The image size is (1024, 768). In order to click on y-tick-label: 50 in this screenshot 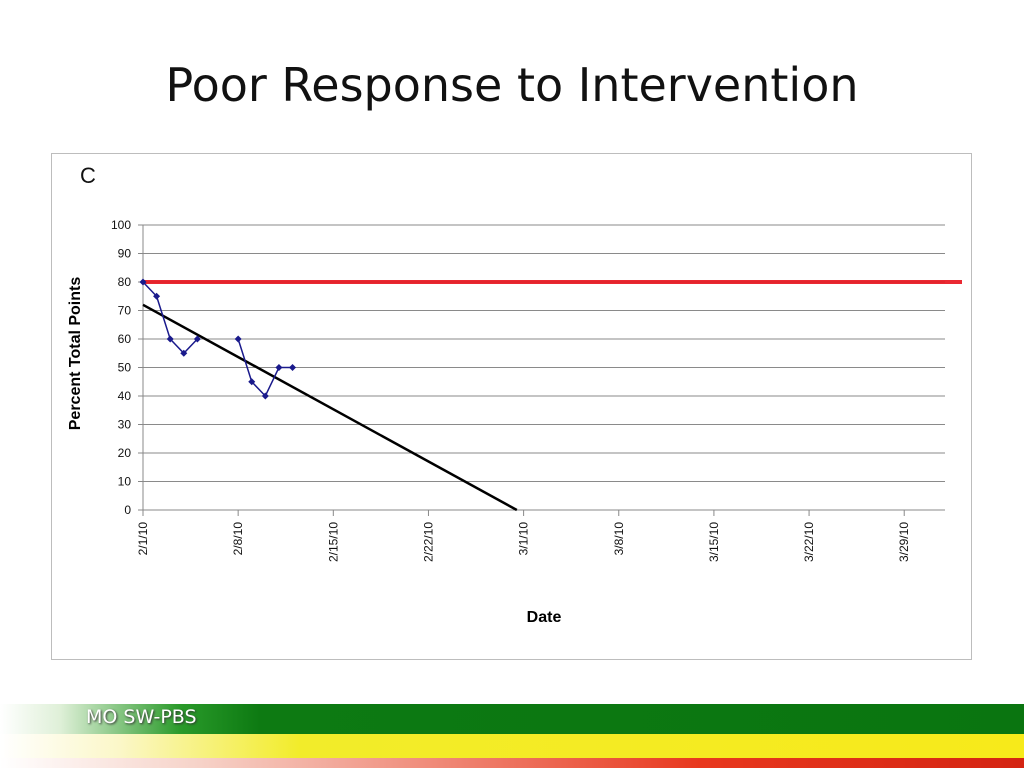, I will do `click(125, 368)`.